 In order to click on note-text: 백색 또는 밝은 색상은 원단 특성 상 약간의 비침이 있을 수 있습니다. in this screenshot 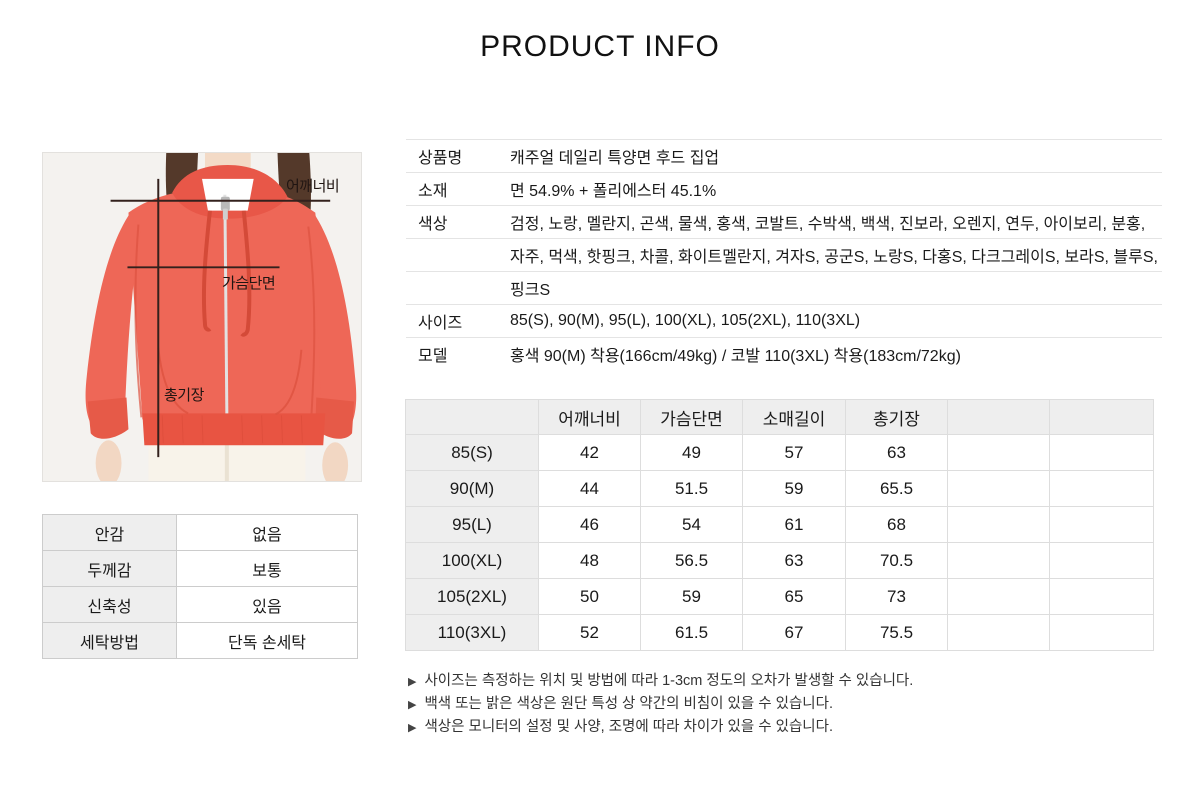, I will do `click(628, 703)`.